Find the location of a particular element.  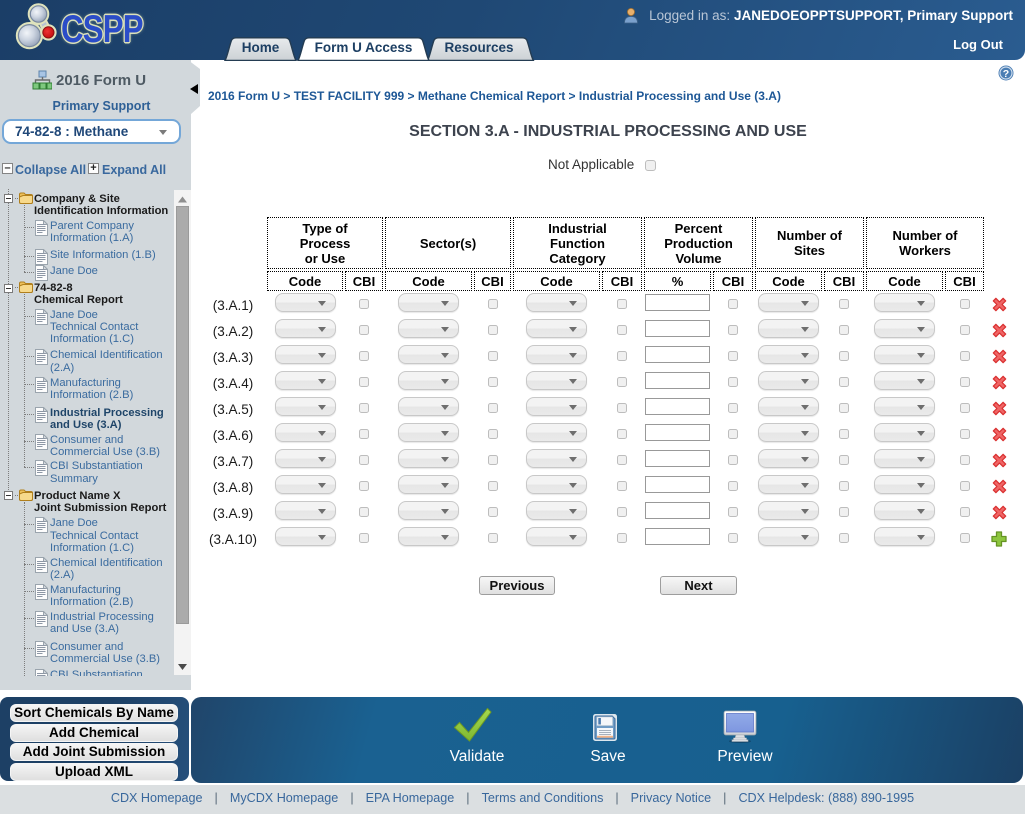

svg-text: Form U Access is located at coordinates (364, 46).